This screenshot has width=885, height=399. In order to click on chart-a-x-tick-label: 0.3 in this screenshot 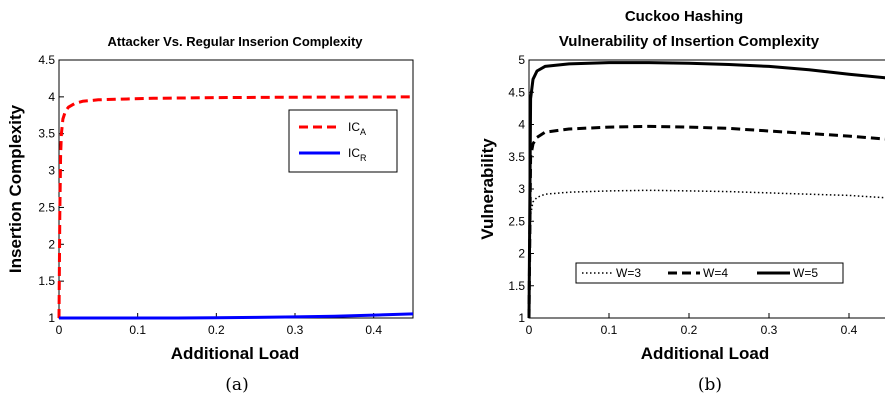, I will do `click(295, 330)`.